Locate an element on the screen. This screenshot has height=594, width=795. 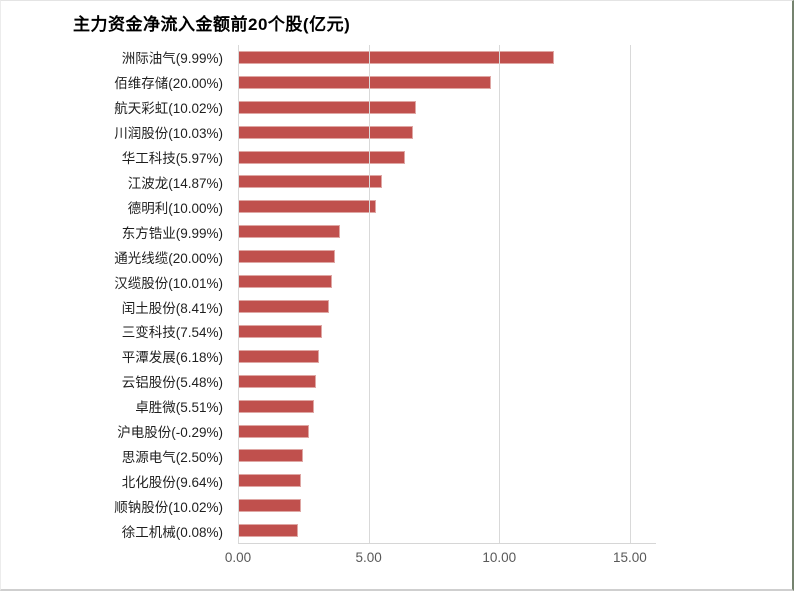
category-label: 佰维存储(20.00%) is located at coordinates (168, 84).